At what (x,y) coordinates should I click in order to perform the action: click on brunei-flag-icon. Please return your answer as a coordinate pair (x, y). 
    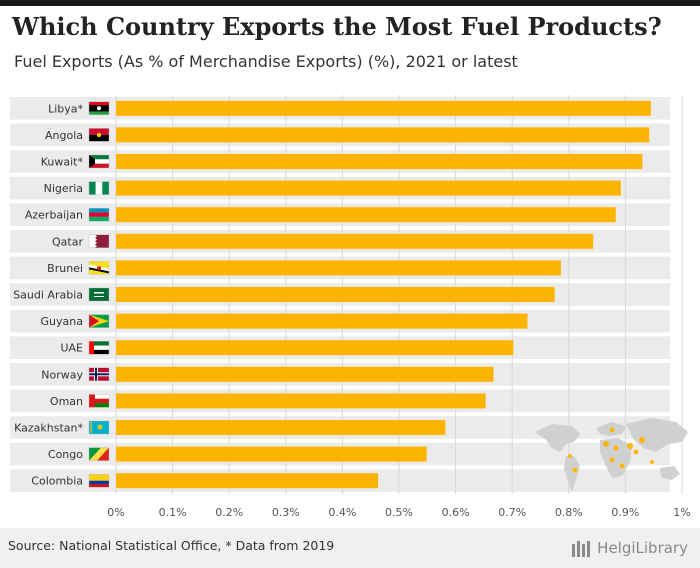
    Looking at the image, I should click on (99, 268).